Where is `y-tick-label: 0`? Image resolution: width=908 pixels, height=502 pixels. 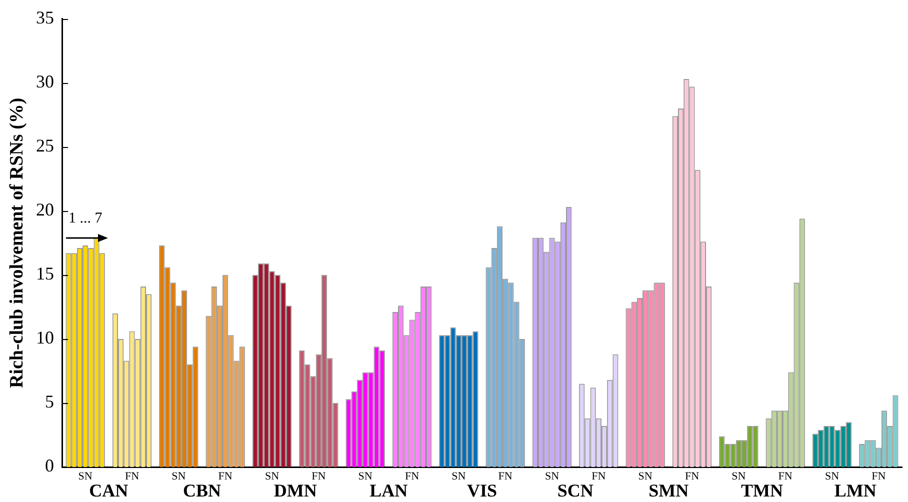 y-tick-label: 0 is located at coordinates (49, 466).